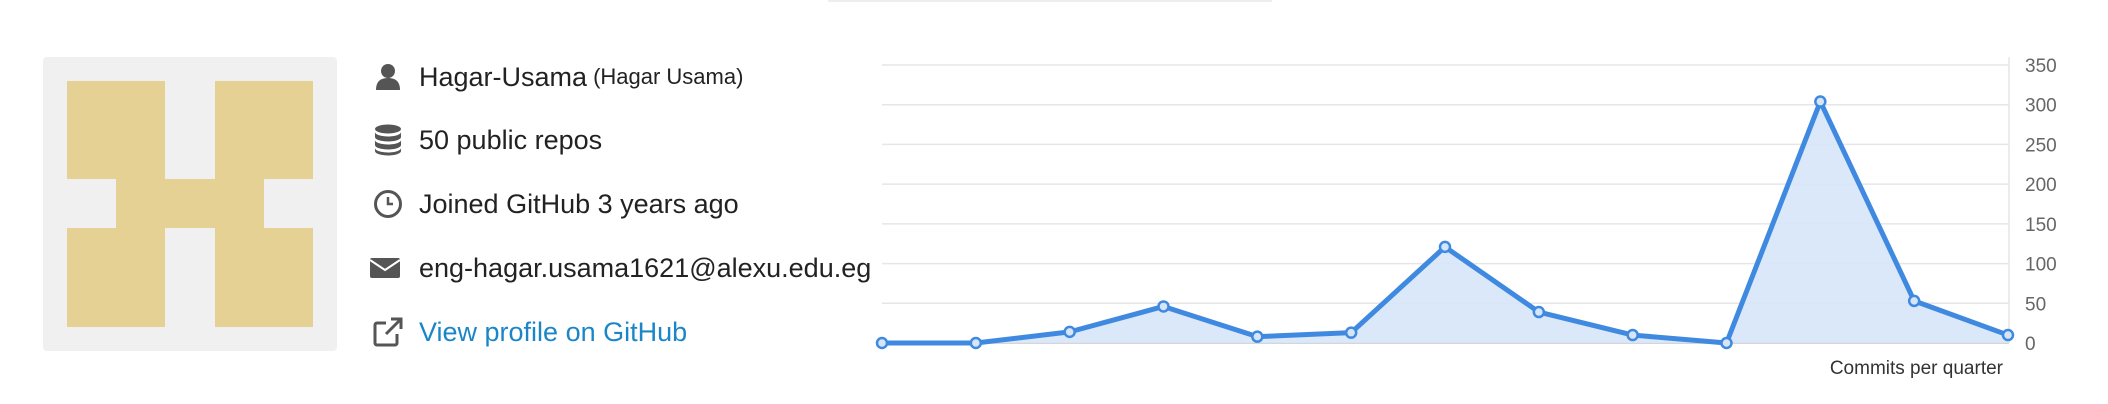 This screenshot has width=2108, height=404. What do you see at coordinates (1917, 368) in the screenshot?
I see `x-axis-label: Commits per quarter` at bounding box center [1917, 368].